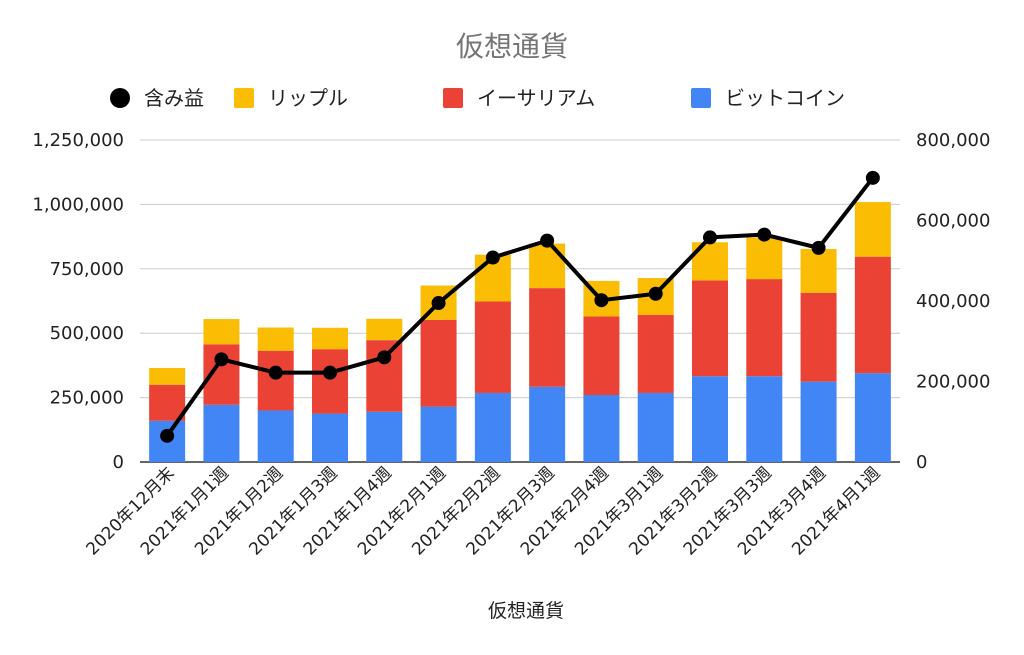 The image size is (1024, 655). What do you see at coordinates (512, 46) in the screenshot?
I see `chart-title: 仮想通貨` at bounding box center [512, 46].